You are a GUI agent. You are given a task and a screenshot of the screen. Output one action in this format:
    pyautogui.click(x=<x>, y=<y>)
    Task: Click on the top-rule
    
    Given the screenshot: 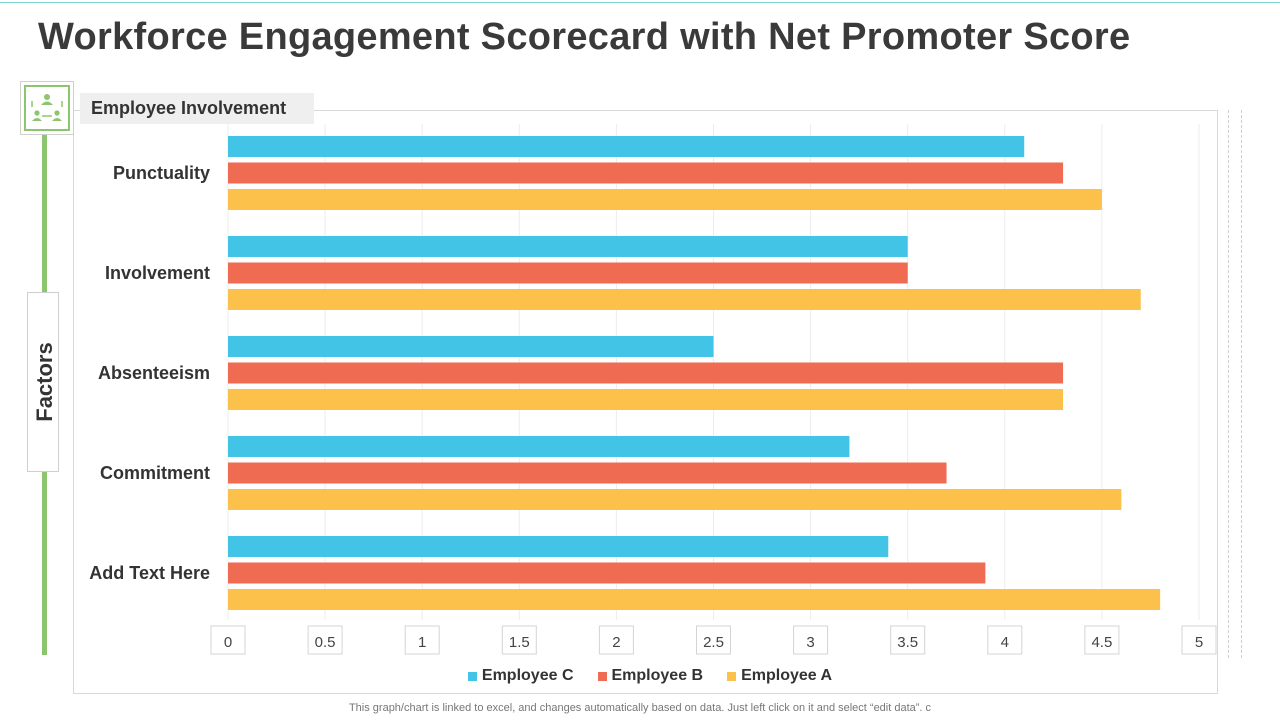 What is the action you would take?
    pyautogui.click(x=640, y=2)
    